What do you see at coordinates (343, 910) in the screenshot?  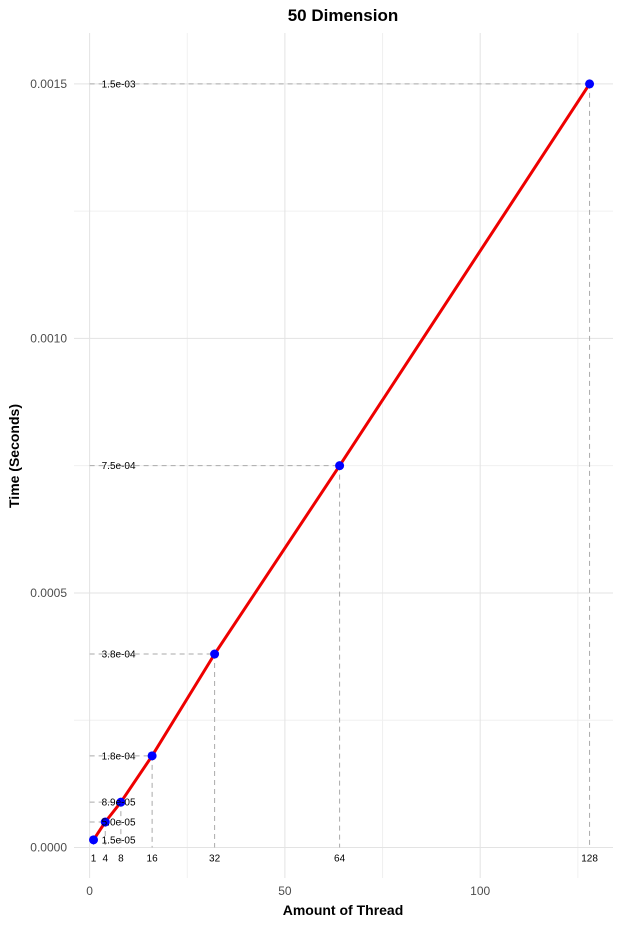 I see `x-axis-title: Amount of Thread` at bounding box center [343, 910].